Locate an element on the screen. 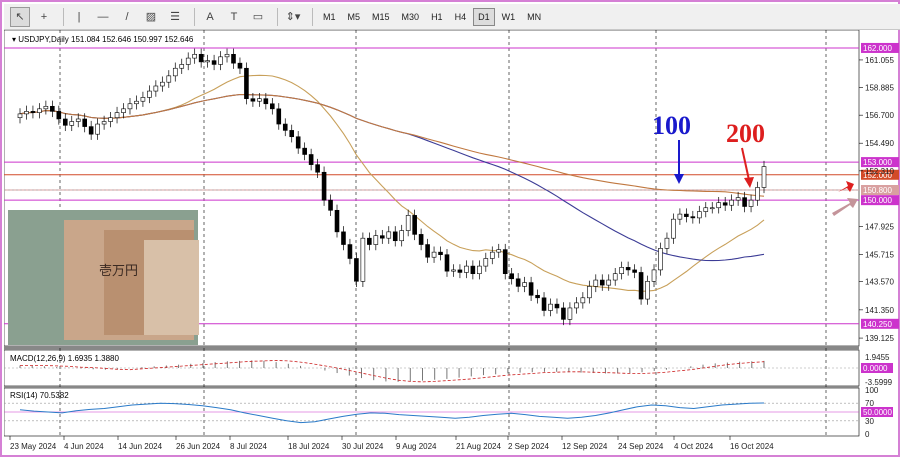 The height and width of the screenshot is (459, 900). shapes-tool-button: ▭ is located at coordinates (258, 17).